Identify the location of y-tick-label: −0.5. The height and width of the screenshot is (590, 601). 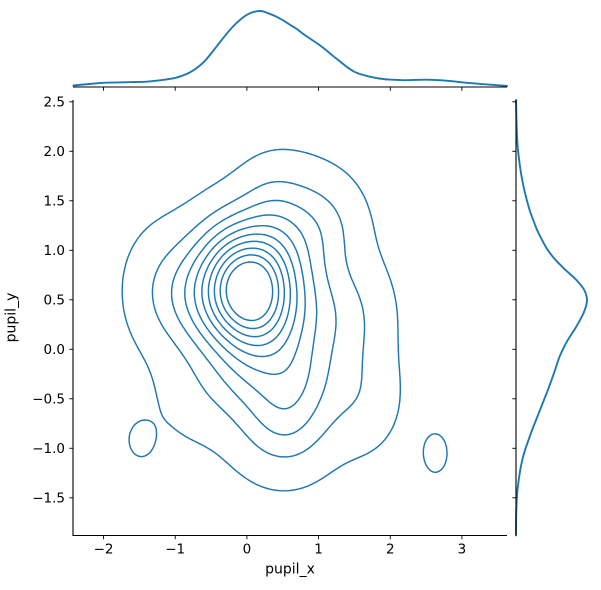
(48, 399).